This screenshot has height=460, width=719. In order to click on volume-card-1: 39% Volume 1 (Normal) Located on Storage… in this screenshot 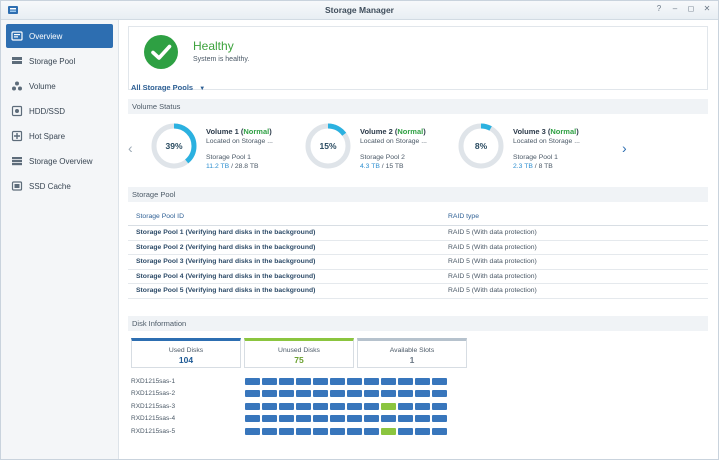, I will do `click(220, 150)`.